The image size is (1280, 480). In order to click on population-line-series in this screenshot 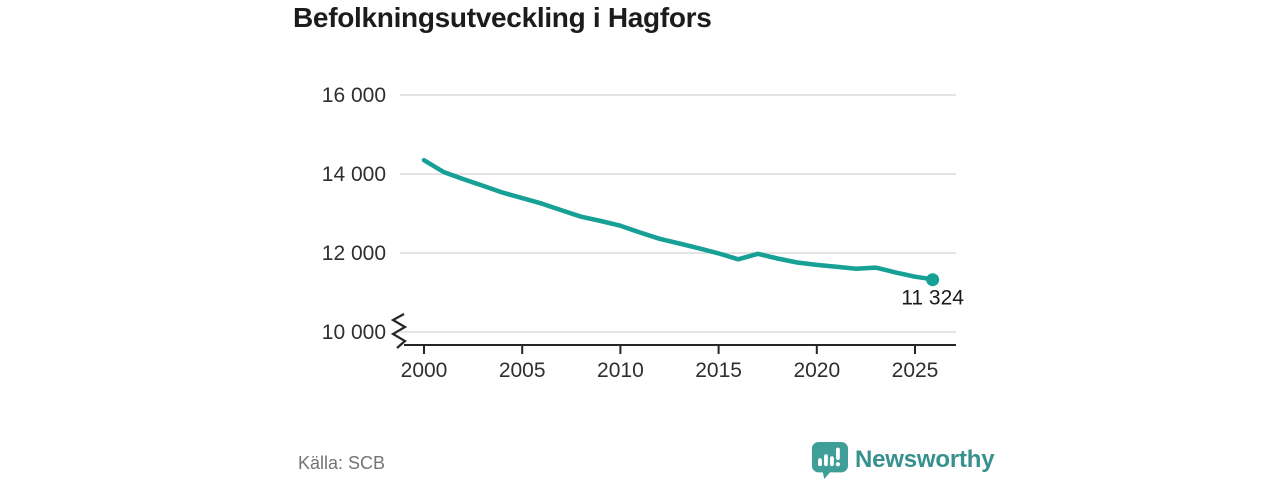, I will do `click(679, 219)`.